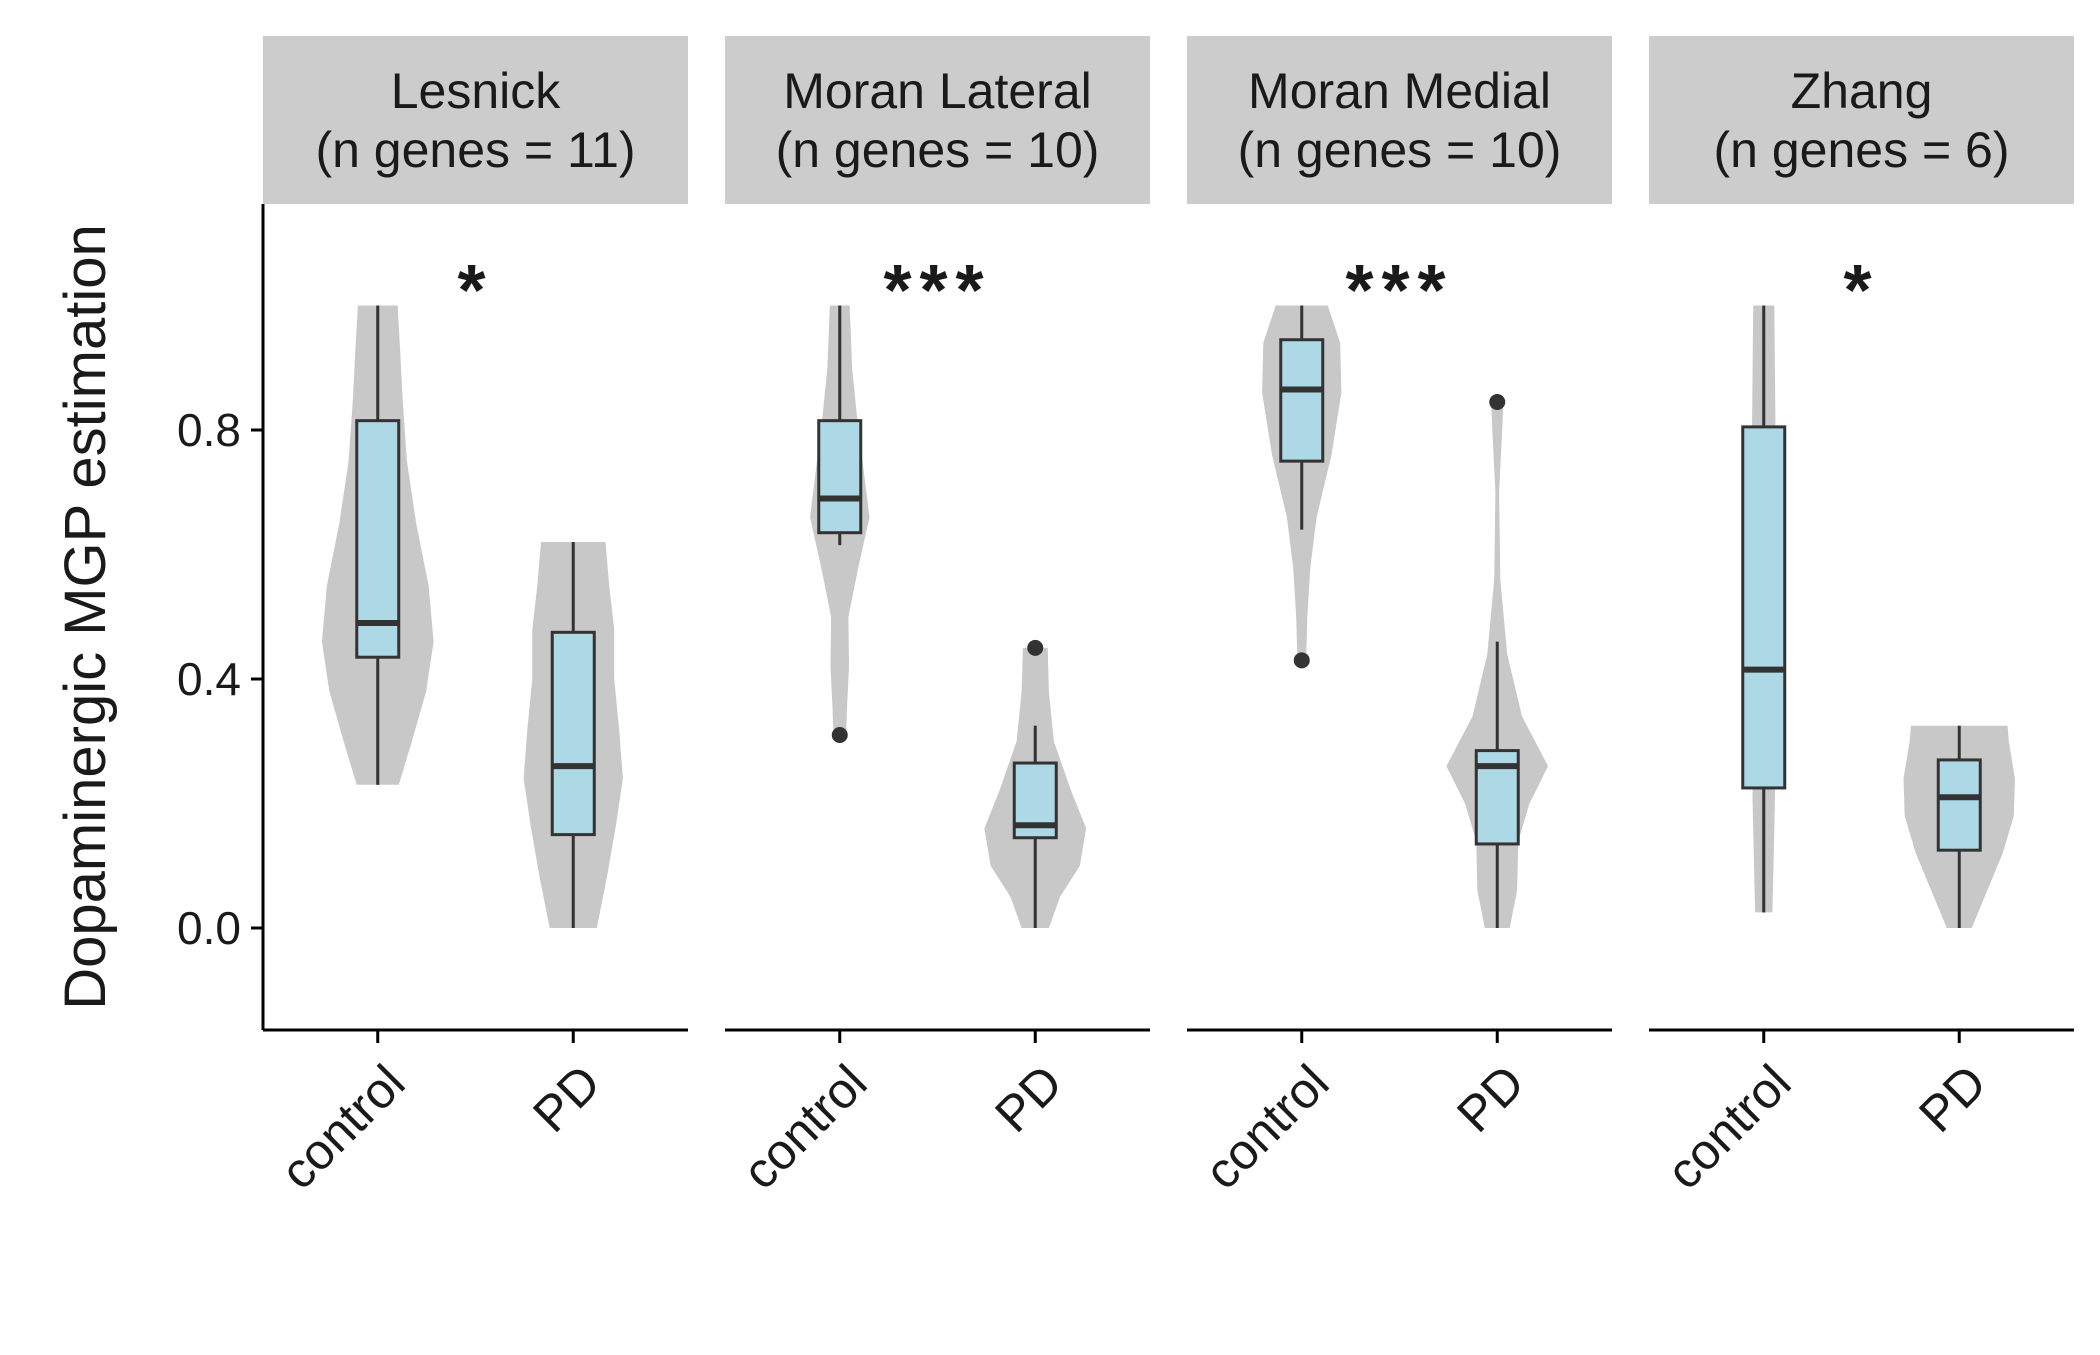 This screenshot has width=2100, height=1355. I want to click on y-tick-label: 0.0, so click(209, 928).